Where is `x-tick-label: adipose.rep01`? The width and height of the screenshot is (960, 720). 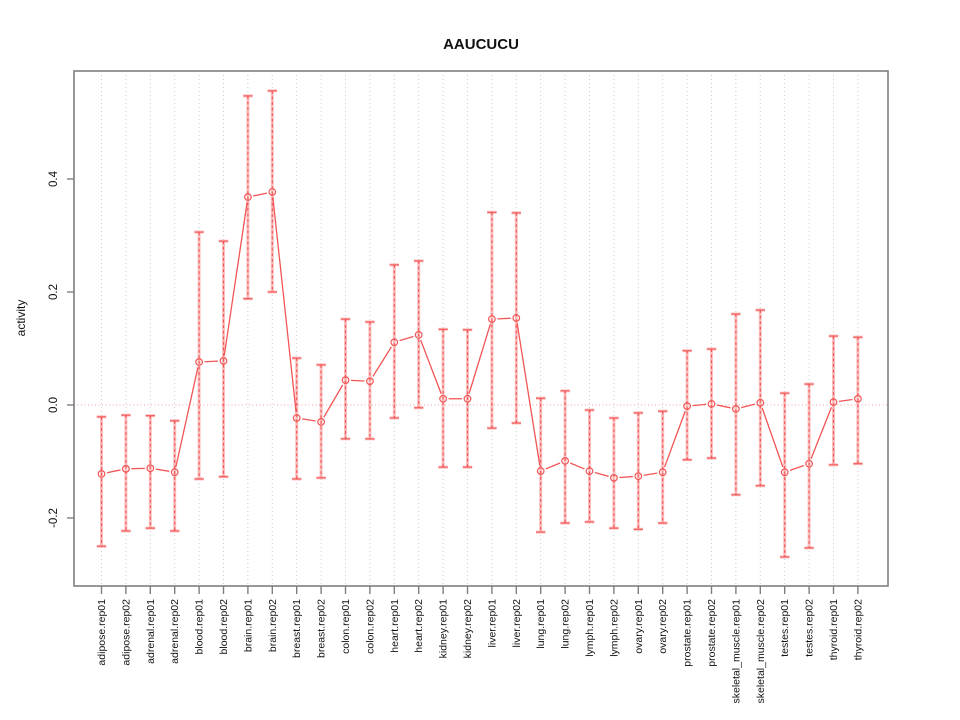 x-tick-label: adipose.rep01 is located at coordinates (102, 632).